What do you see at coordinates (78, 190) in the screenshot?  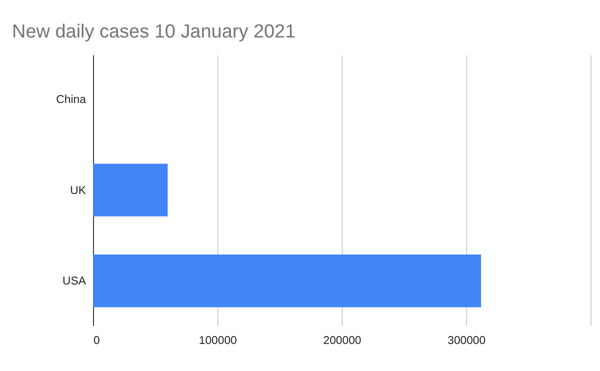 I see `y-tick-label: UK` at bounding box center [78, 190].